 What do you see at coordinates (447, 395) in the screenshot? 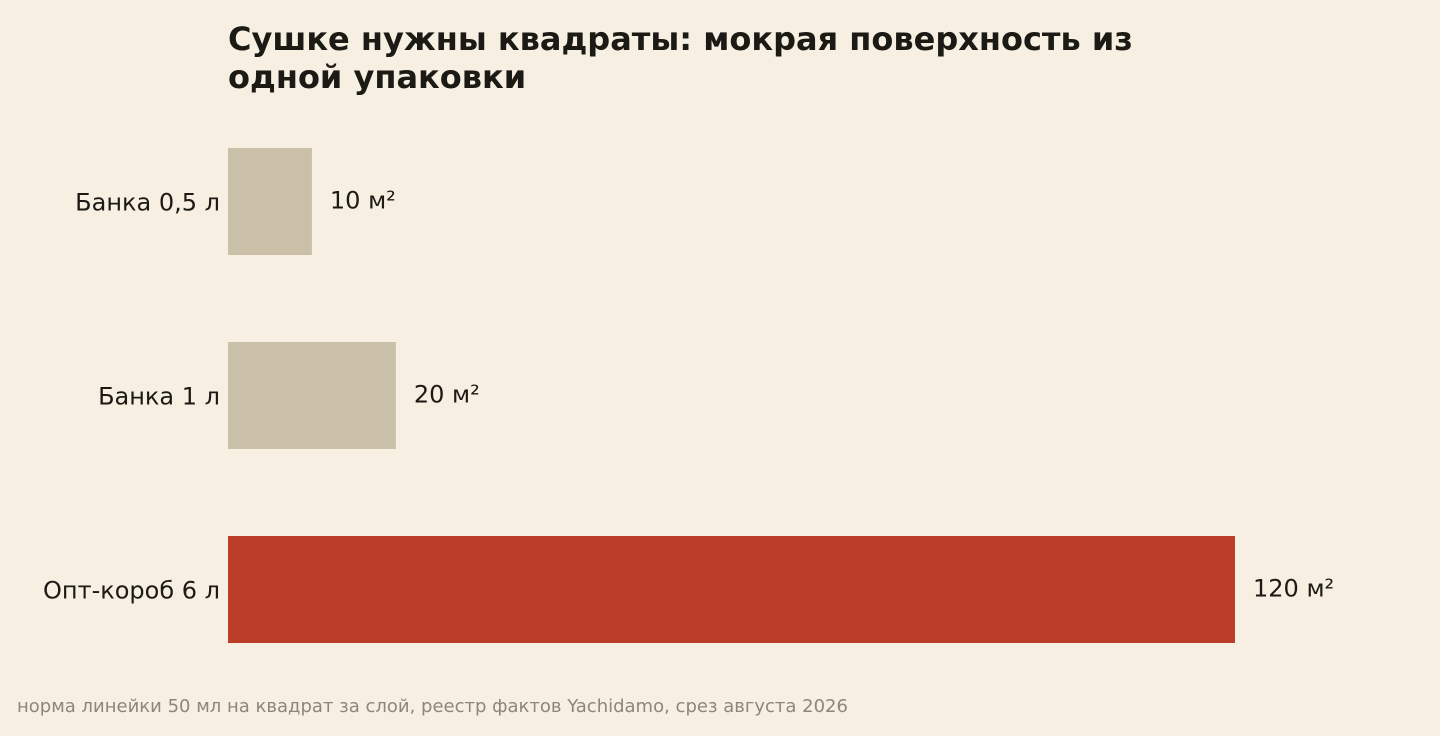
I see `value-label-2: 20 м²` at bounding box center [447, 395].